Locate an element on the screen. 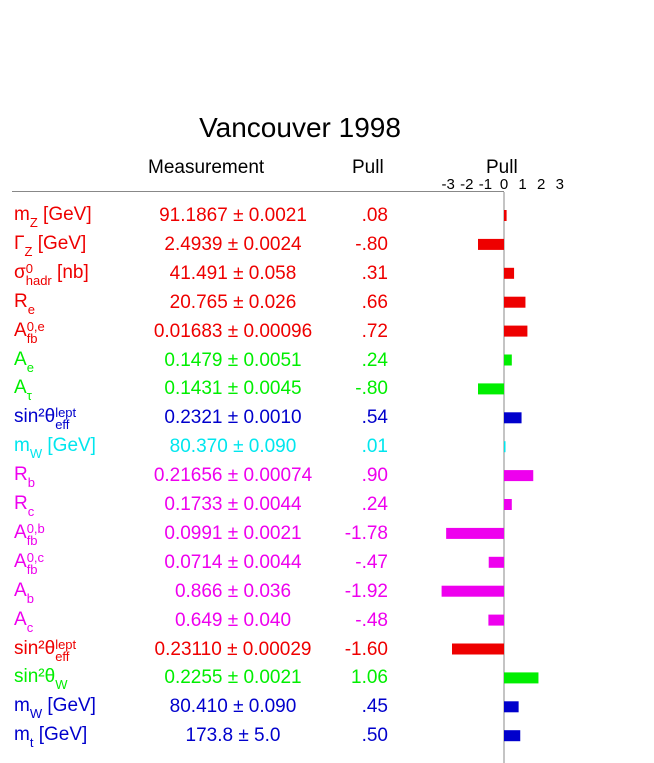 The width and height of the screenshot is (654, 763). pull-value: .54 is located at coordinates (374, 418).